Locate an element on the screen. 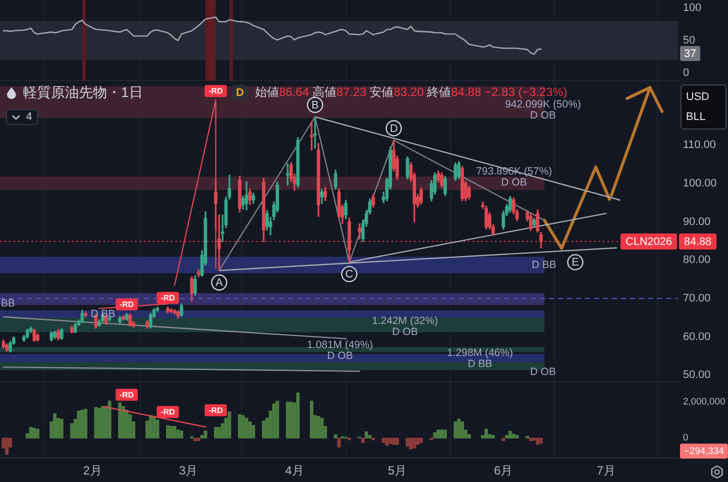  y-tick-label: 2,000,000 is located at coordinates (704, 402).